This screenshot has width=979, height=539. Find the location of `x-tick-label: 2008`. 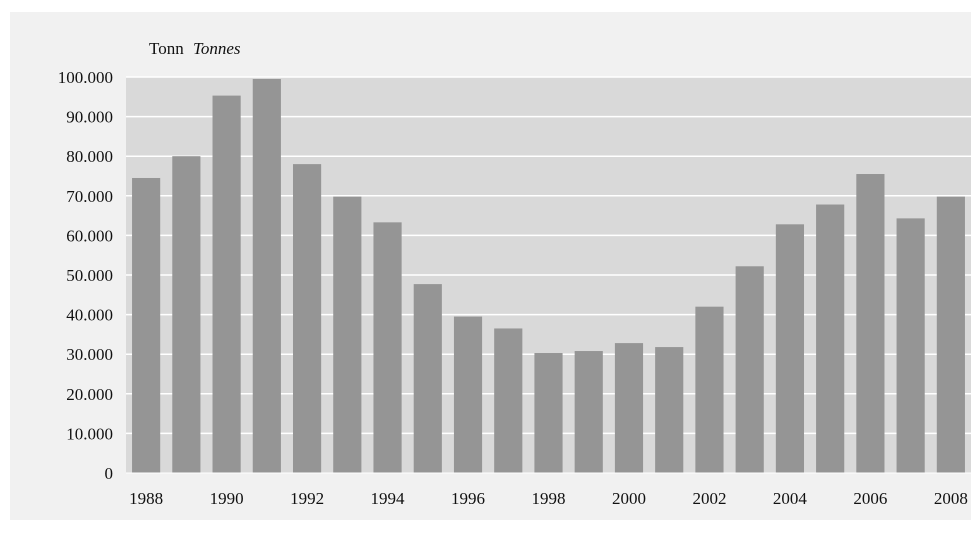

x-tick-label: 2008 is located at coordinates (951, 498).